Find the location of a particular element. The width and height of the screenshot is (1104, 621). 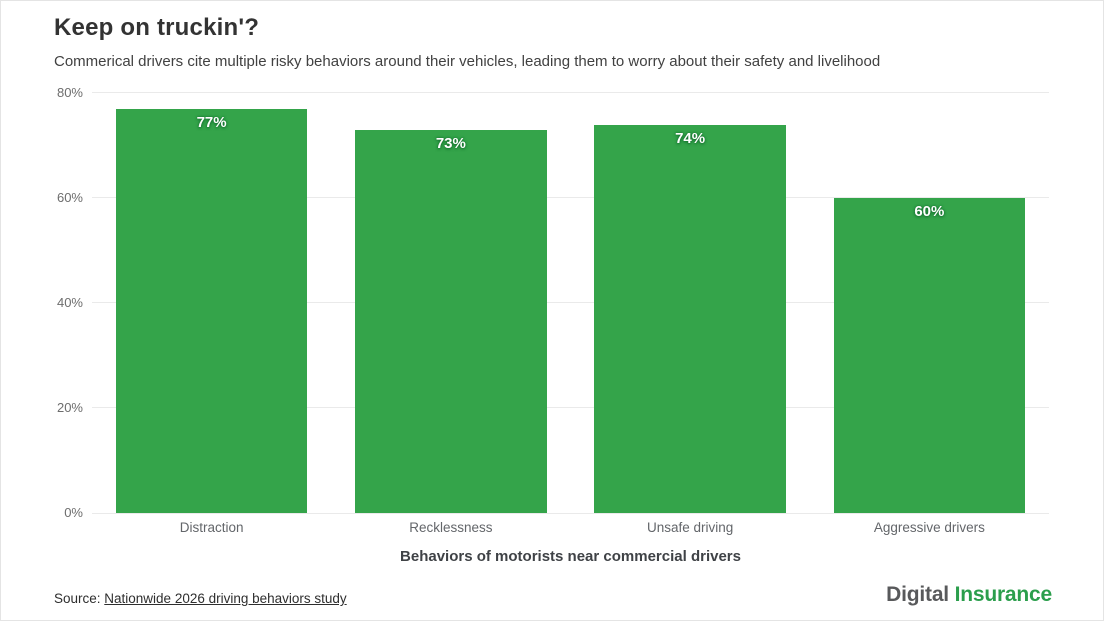

bar-distraction: 77% is located at coordinates (211, 310).